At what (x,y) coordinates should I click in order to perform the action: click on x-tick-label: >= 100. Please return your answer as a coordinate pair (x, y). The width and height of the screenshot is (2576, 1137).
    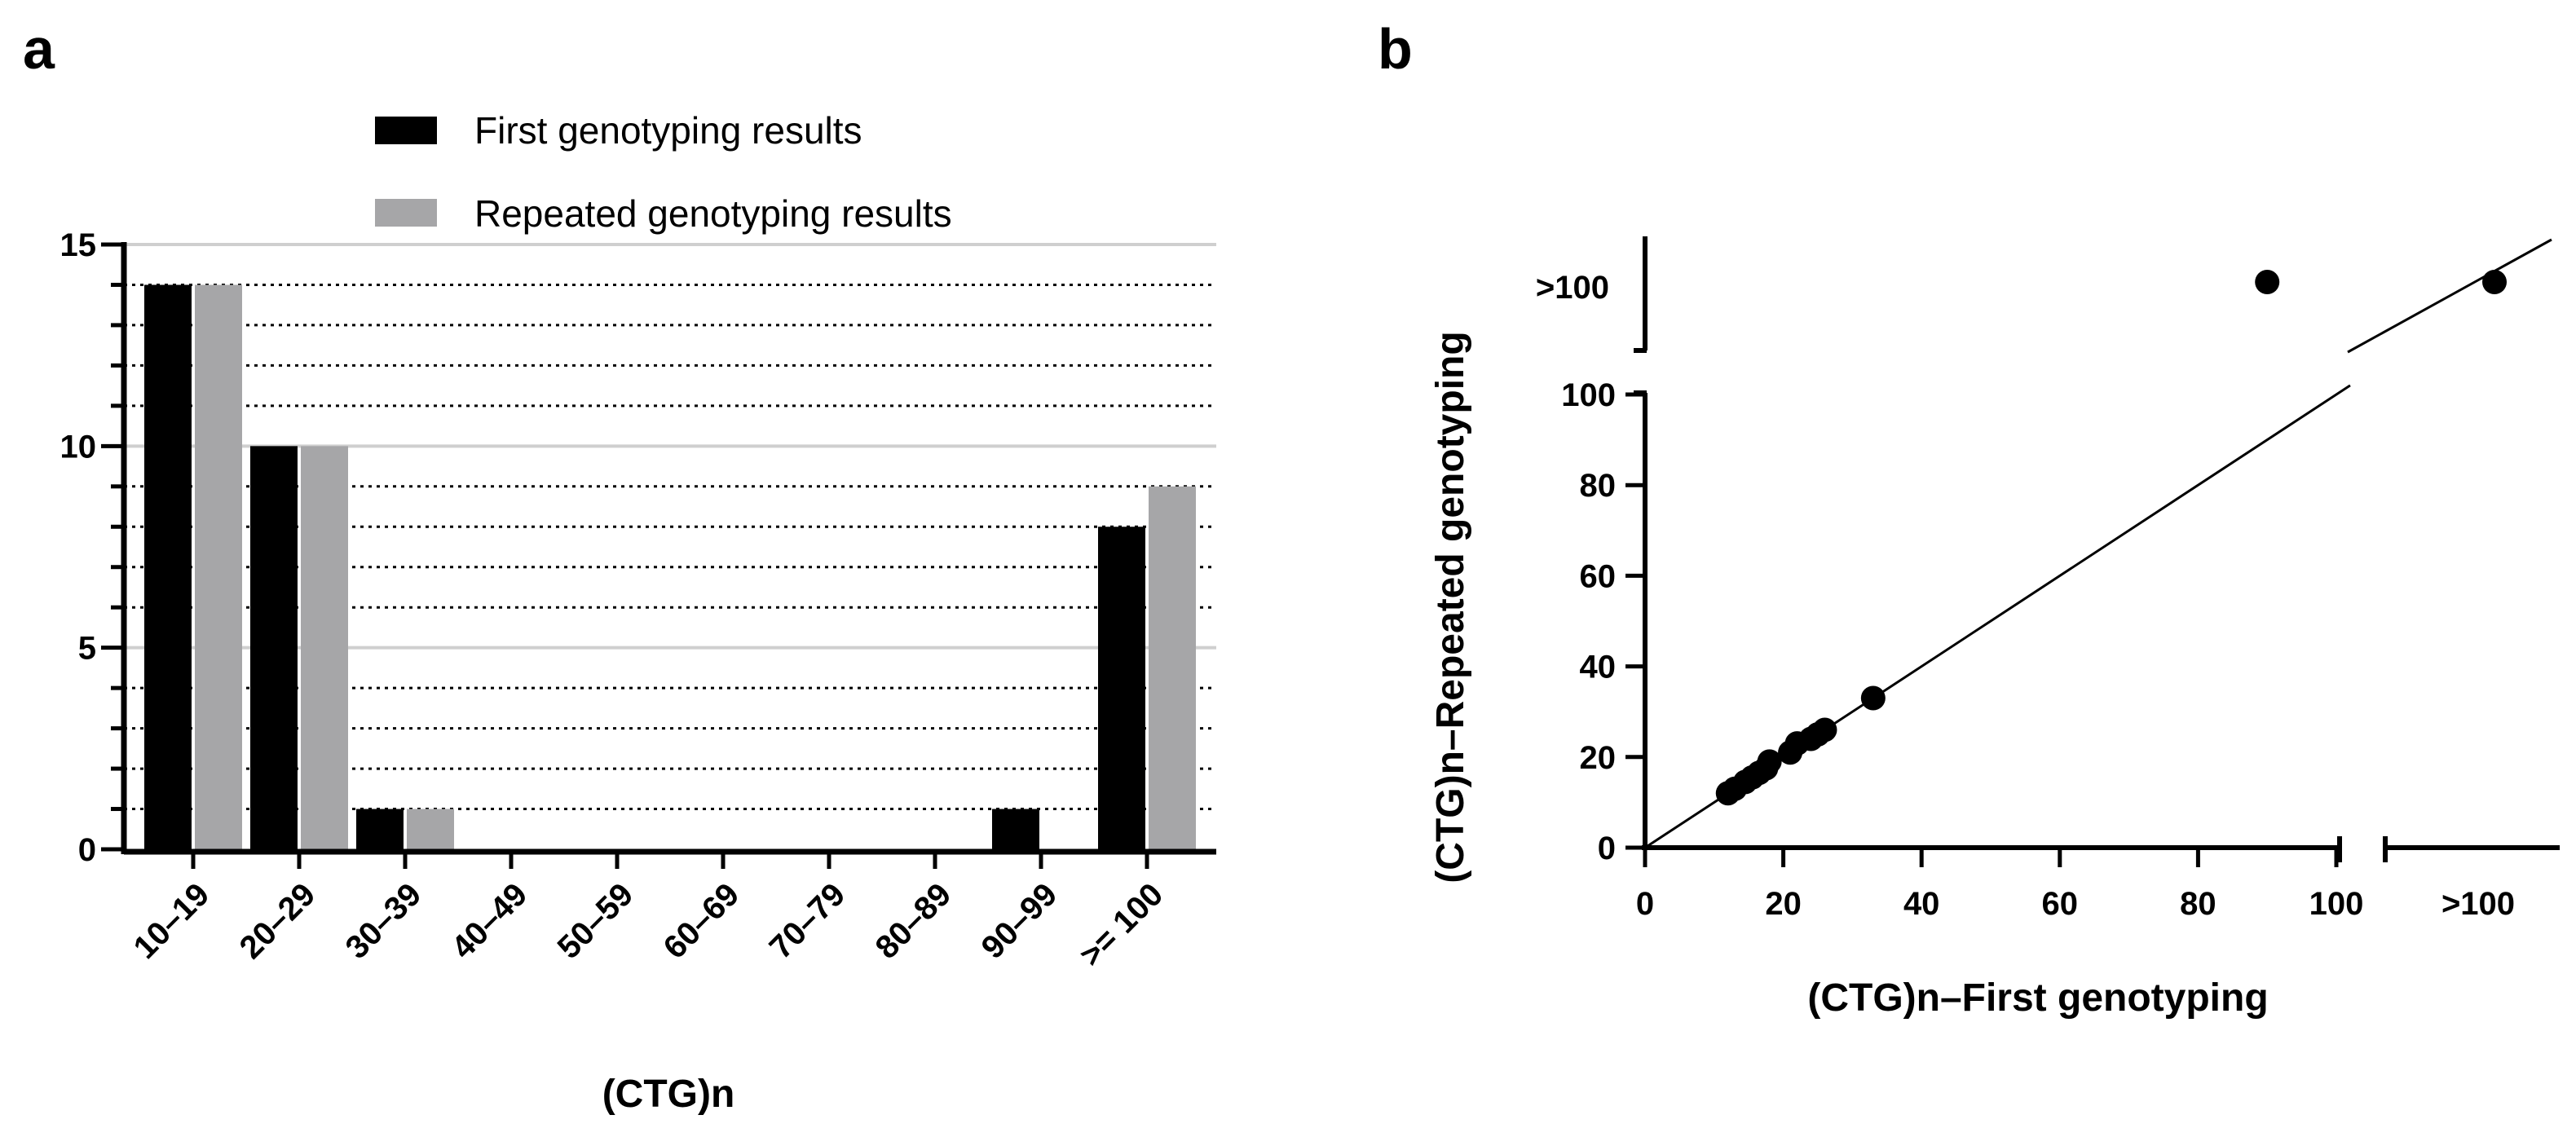
    Looking at the image, I should click on (1121, 925).